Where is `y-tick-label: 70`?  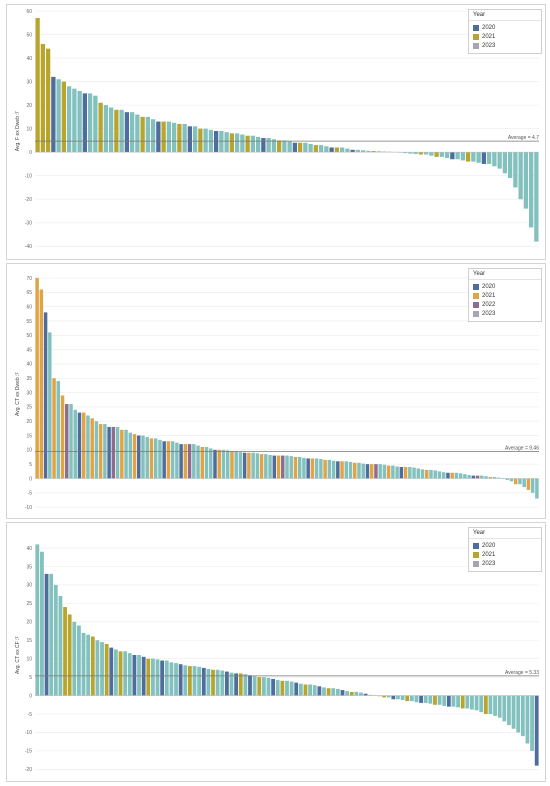
y-tick-label: 70 is located at coordinates (29, 279).